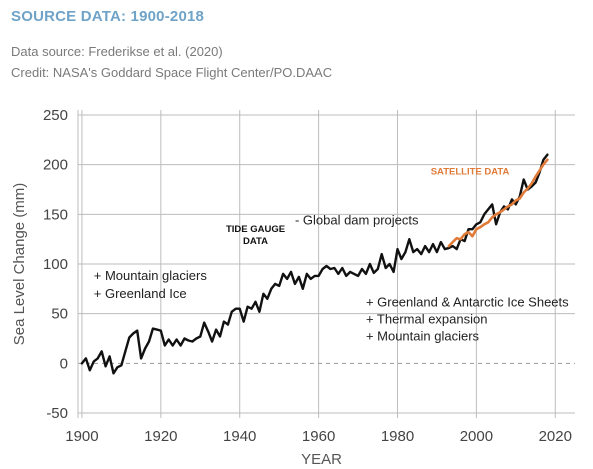  Describe the element at coordinates (239, 436) in the screenshot. I see `x-tick-label-1940: 1940` at that location.